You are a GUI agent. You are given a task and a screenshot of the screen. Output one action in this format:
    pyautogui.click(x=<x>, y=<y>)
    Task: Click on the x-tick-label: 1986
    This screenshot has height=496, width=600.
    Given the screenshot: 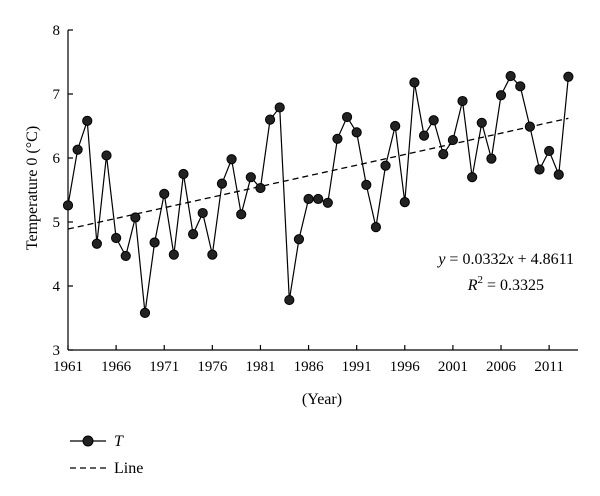 What is the action you would take?
    pyautogui.click(x=309, y=367)
    